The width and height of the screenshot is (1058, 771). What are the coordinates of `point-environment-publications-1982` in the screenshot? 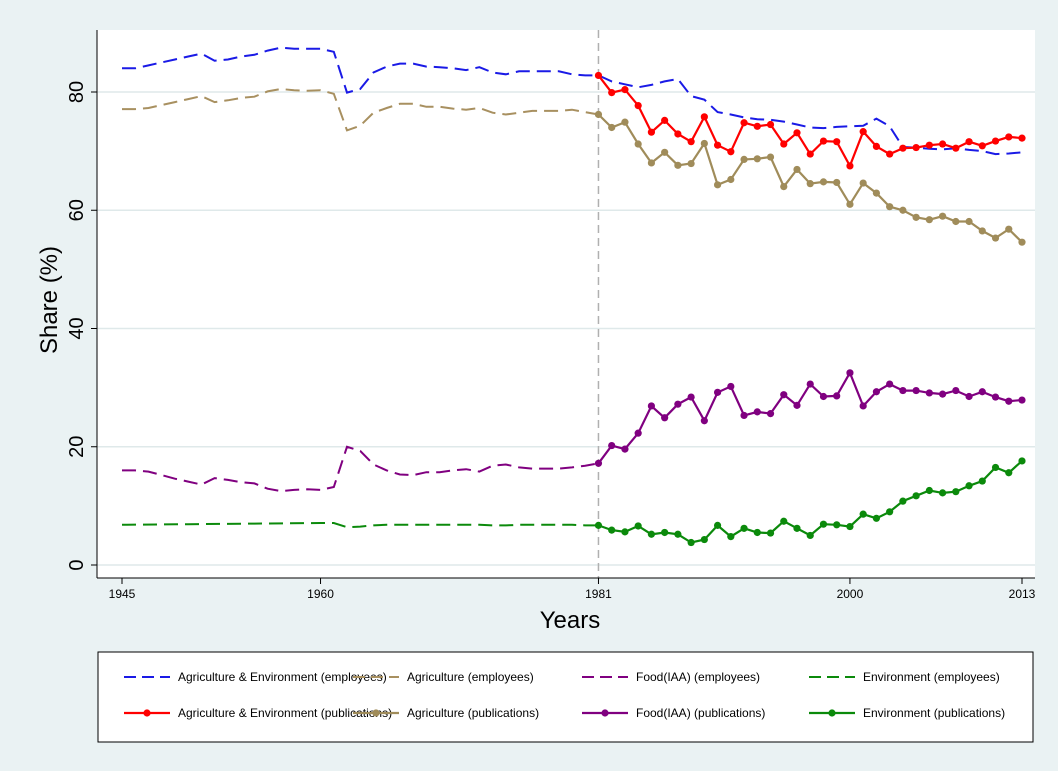 It's located at (612, 530).